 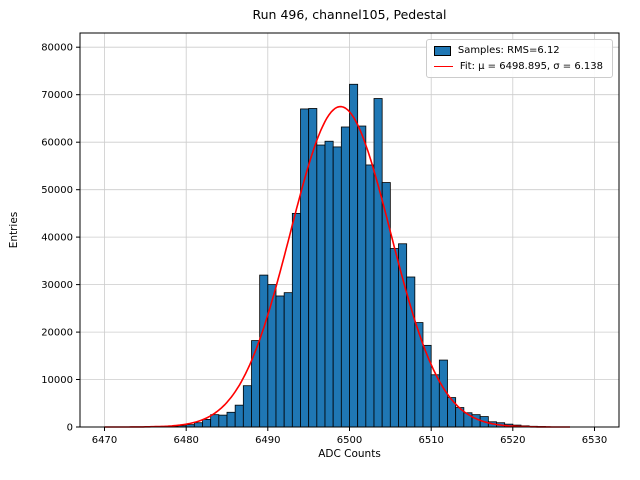 What do you see at coordinates (430, 440) in the screenshot?
I see `svg-text: 6510` at bounding box center [430, 440].